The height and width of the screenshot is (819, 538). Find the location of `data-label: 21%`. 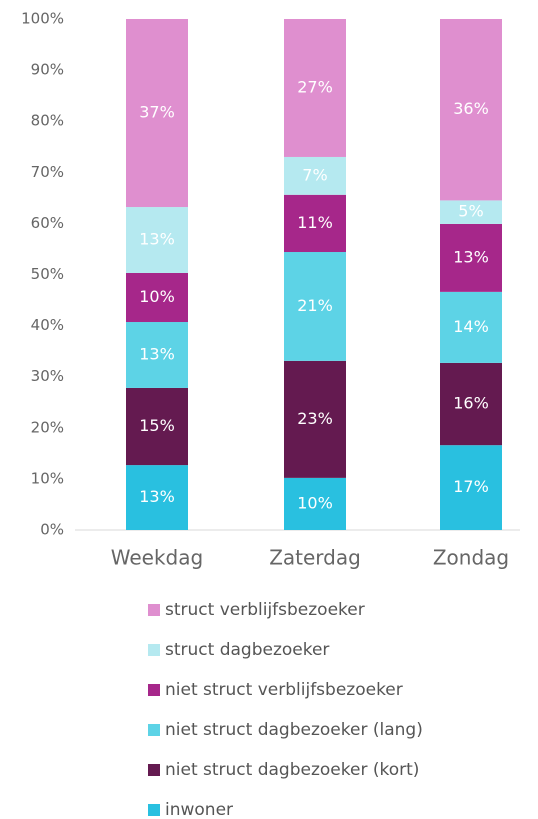

data-label: 21% is located at coordinates (315, 305).